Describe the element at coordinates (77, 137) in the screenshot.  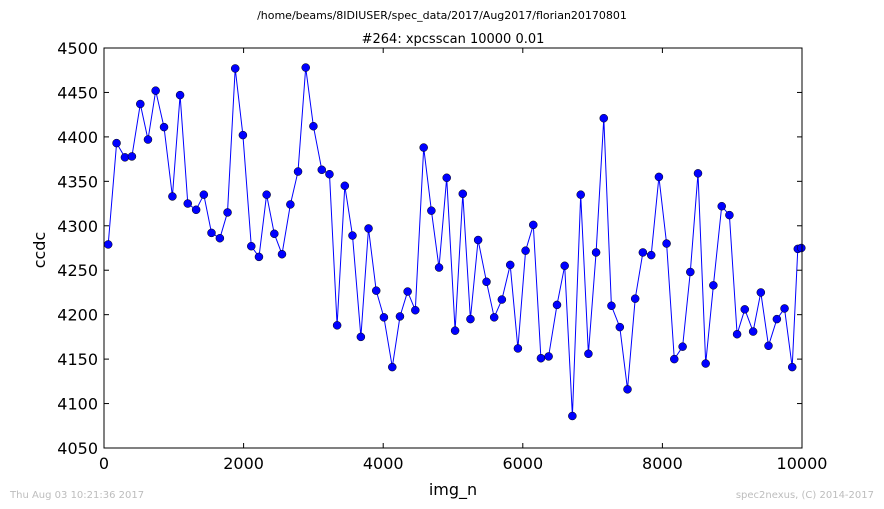
I see `y-tick-label: 4400` at that location.